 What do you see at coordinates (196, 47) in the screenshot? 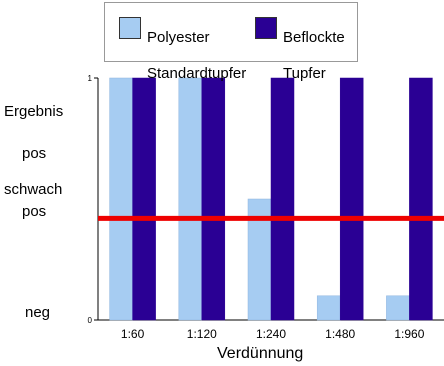
I see `legend-label-polyester: Polyester Standardtupfer` at bounding box center [196, 47].